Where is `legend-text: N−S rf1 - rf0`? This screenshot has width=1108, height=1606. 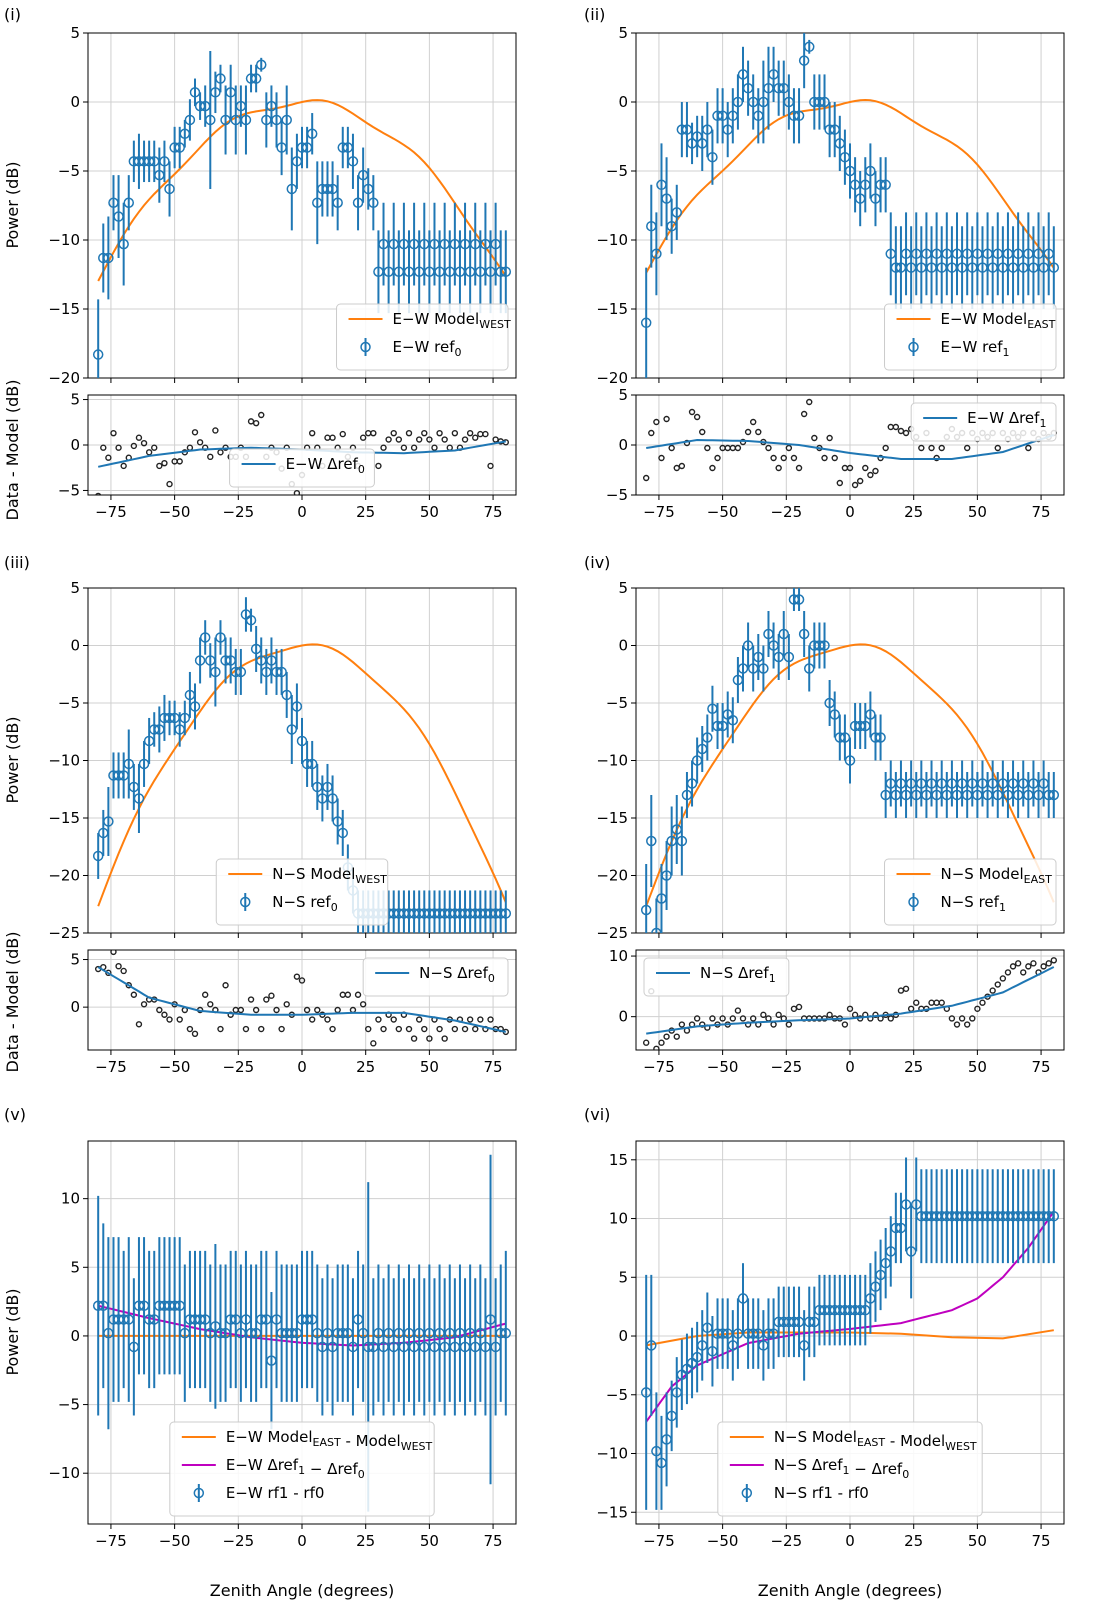
legend-text: N−S rf1 - rf0 is located at coordinates (821, 1493).